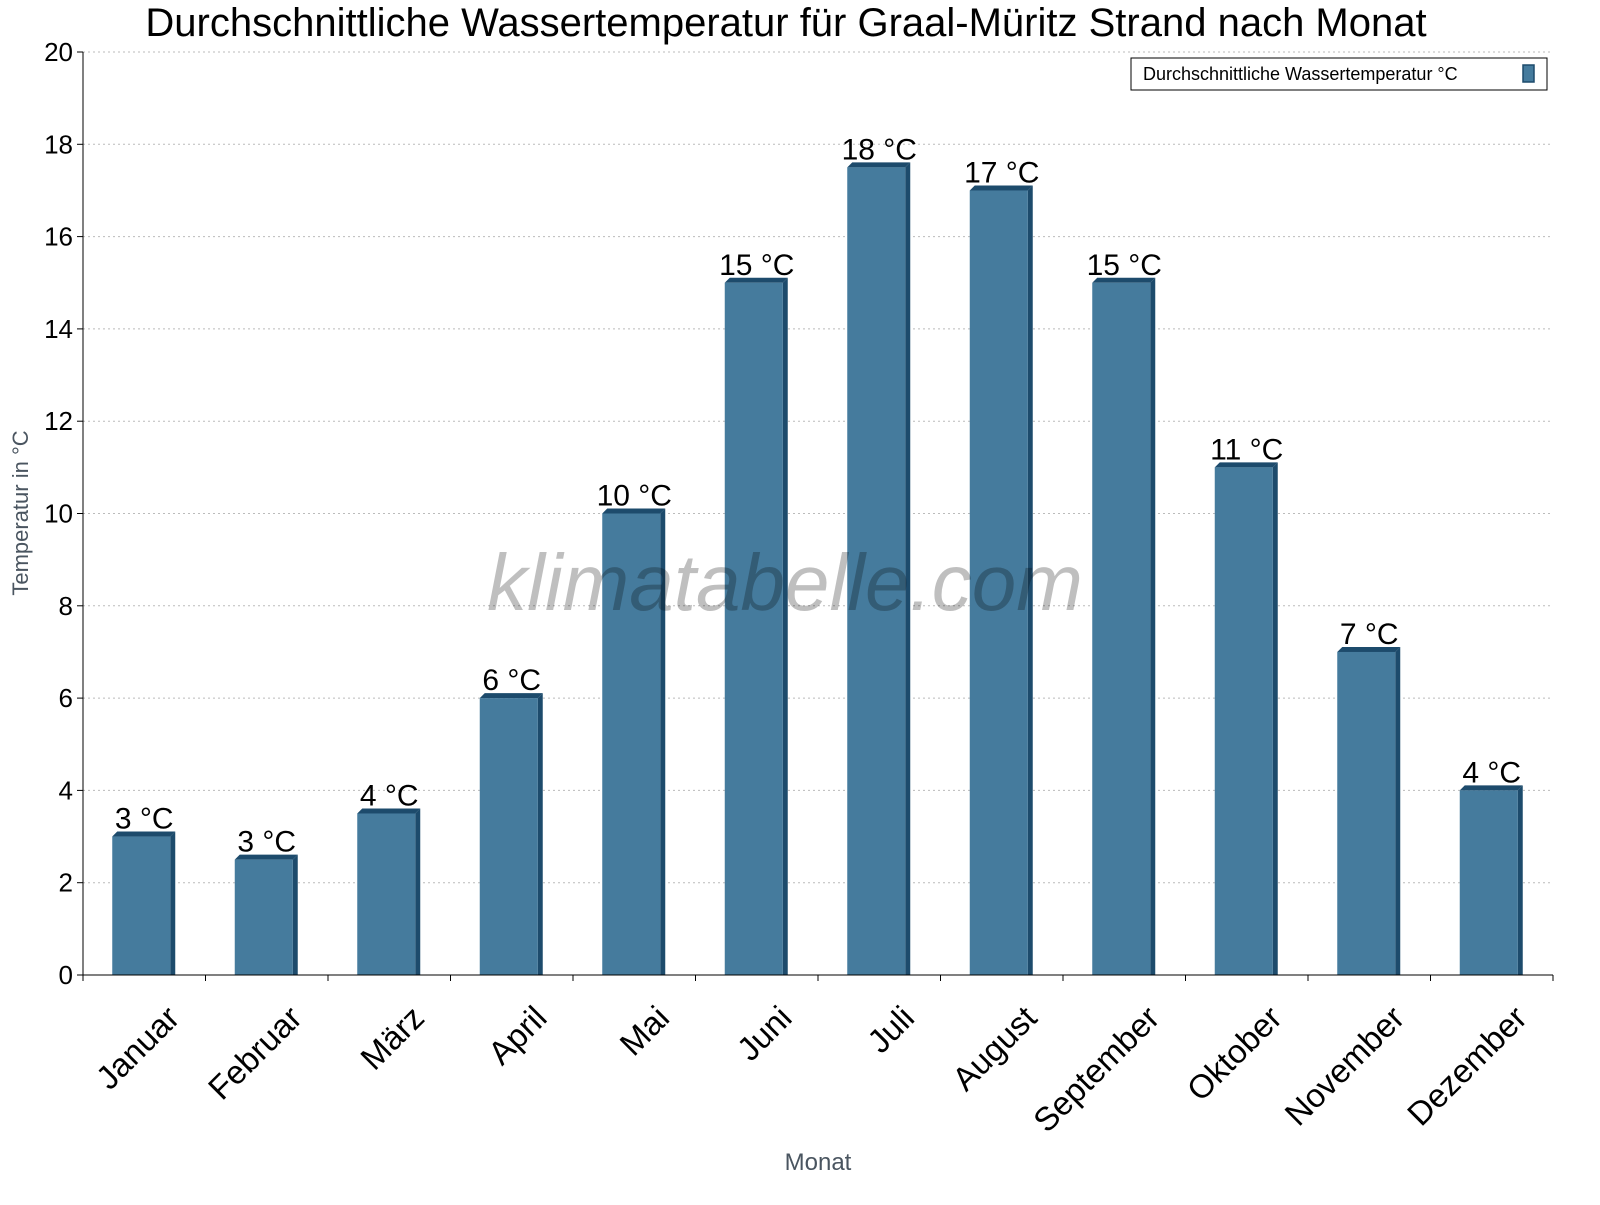 The width and height of the screenshot is (1600, 1205). I want to click on y-tick-label: 2, so click(66, 883).